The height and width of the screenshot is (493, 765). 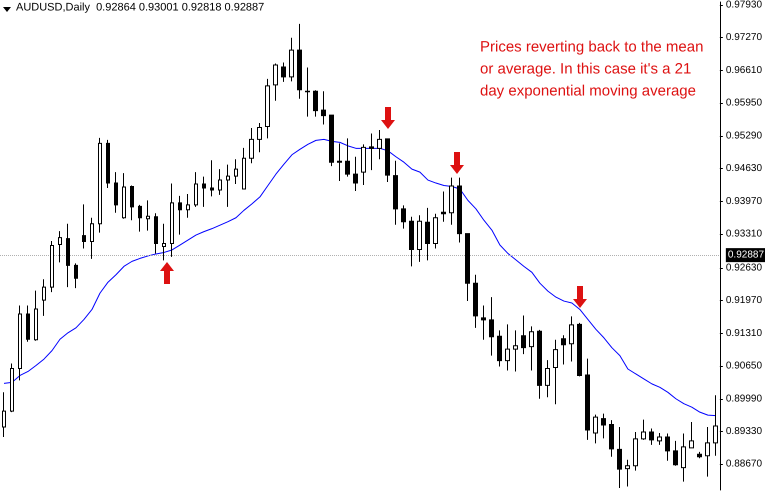 I want to click on y-tick-label: 0.92630, so click(x=744, y=268).